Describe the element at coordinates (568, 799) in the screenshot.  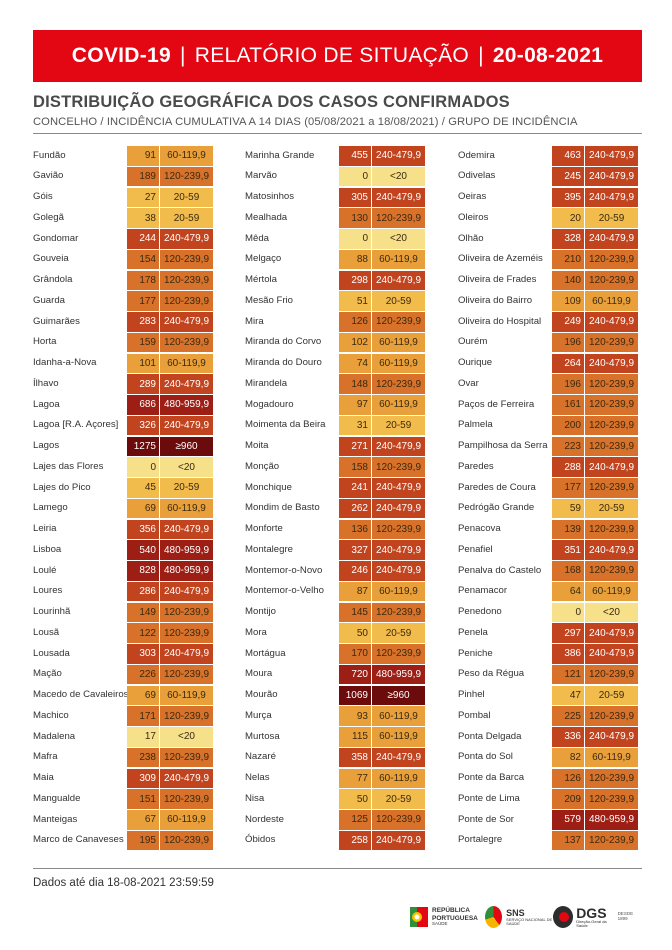
I see `incidence-value: 209` at that location.